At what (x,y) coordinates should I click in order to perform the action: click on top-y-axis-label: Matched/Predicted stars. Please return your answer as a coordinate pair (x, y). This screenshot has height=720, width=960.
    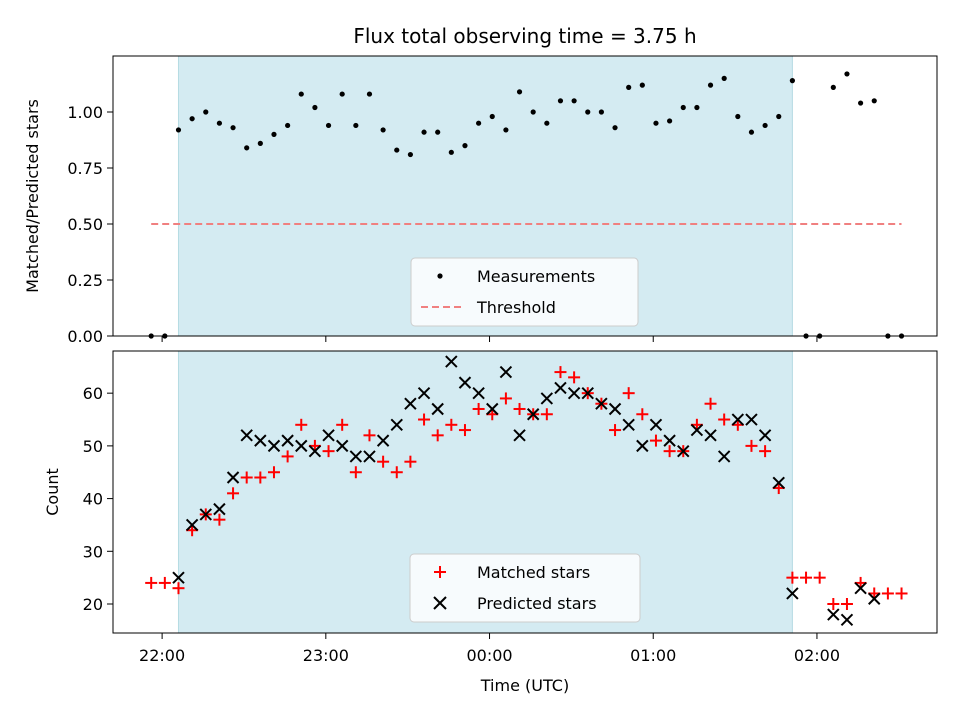
    Looking at the image, I should click on (32, 196).